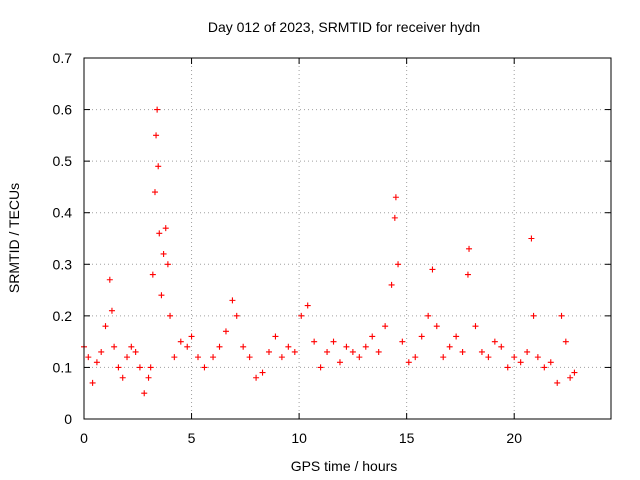  What do you see at coordinates (63, 213) in the screenshot?
I see `y-tick-label: 0.4` at bounding box center [63, 213].